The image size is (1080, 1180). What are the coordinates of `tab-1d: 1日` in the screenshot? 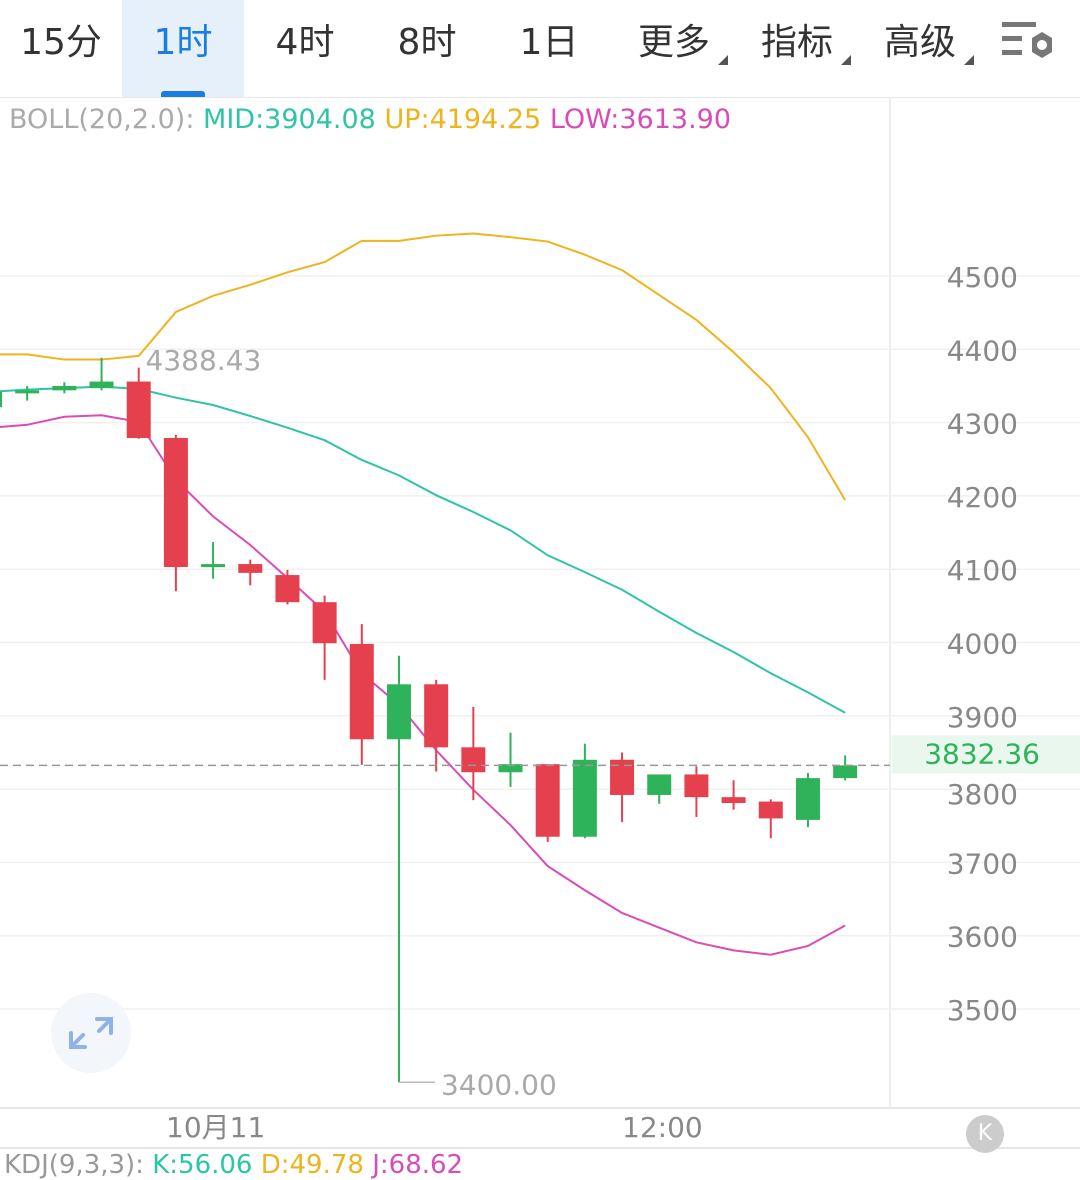 It's located at (549, 48).